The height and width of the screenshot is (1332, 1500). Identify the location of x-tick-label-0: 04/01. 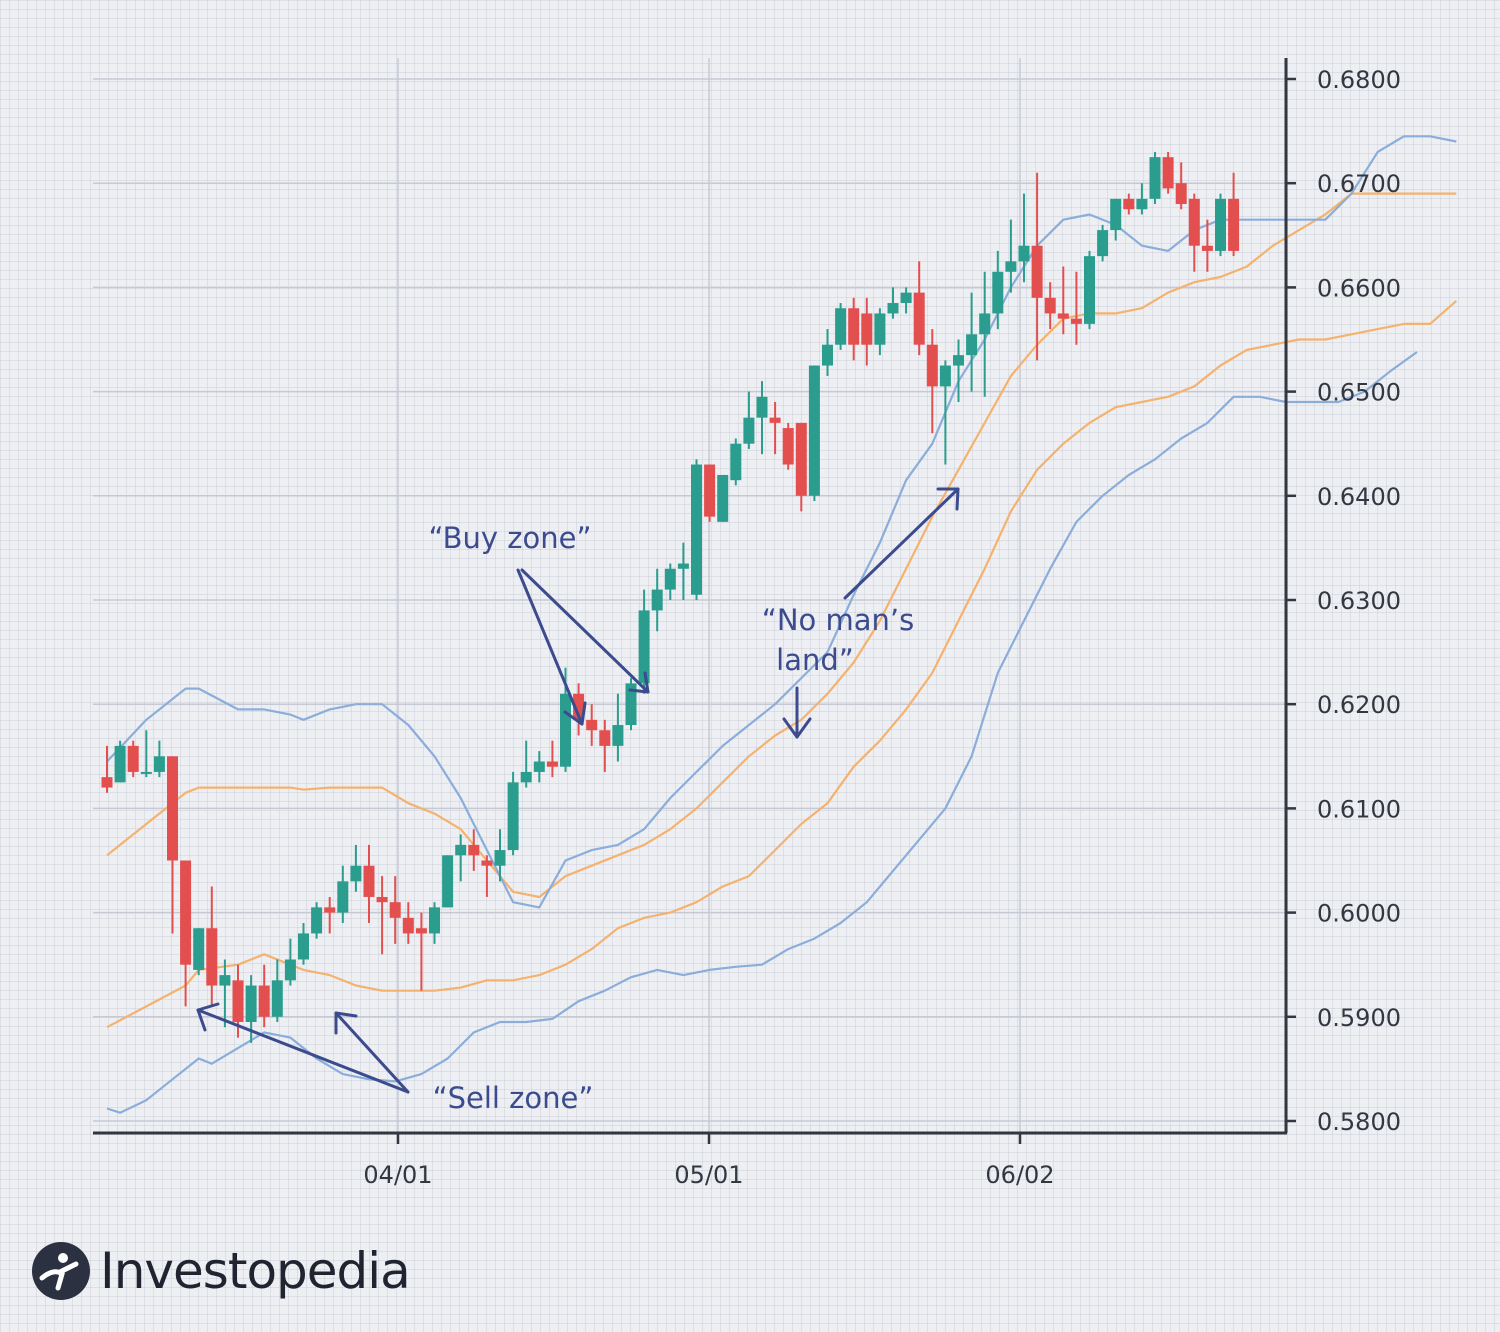
(397, 1175).